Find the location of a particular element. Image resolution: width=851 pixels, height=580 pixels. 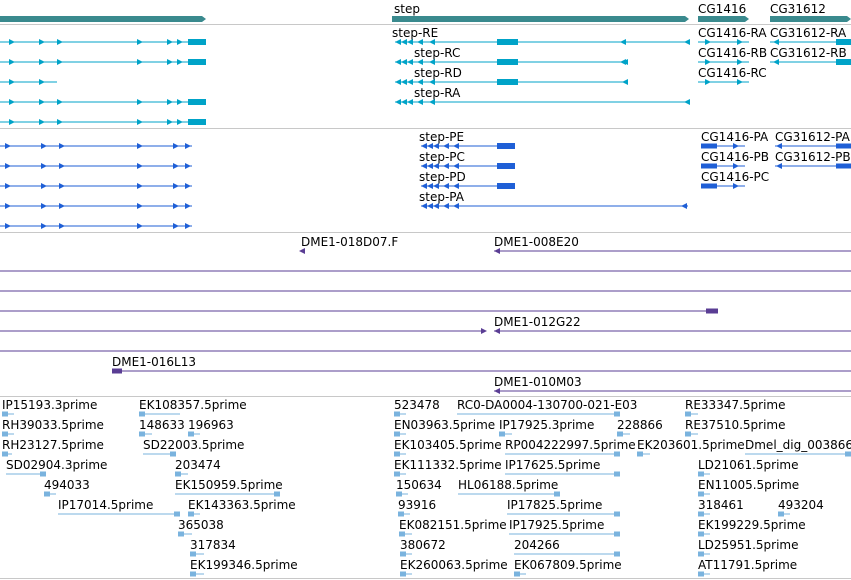

est-label: HL06188.5prime is located at coordinates (508, 485).